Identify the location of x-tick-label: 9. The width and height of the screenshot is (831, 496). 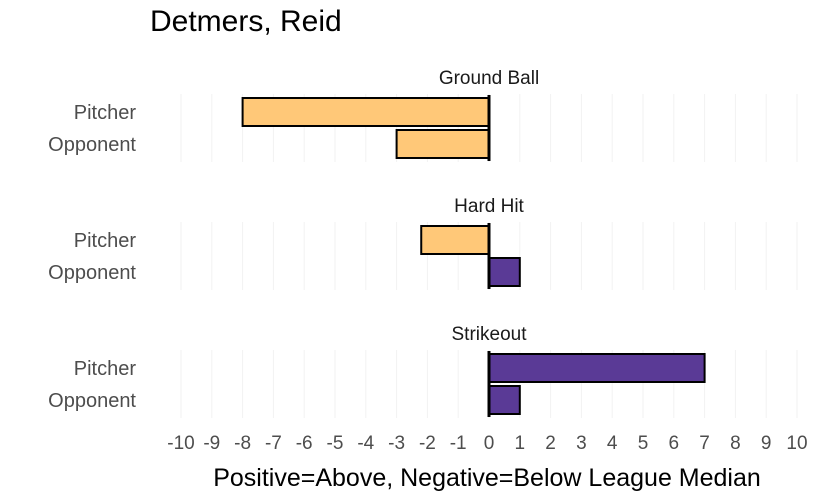
(766, 443).